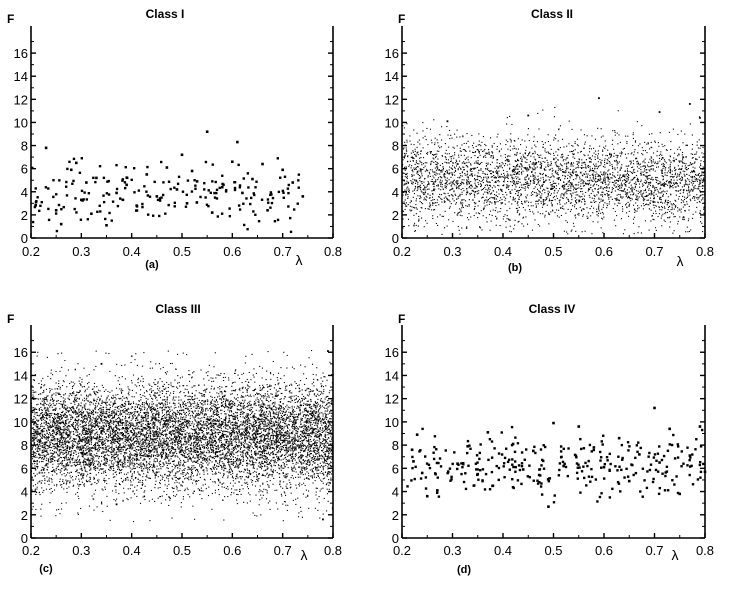  I want to click on y-tick-label: 2, so click(395, 215).